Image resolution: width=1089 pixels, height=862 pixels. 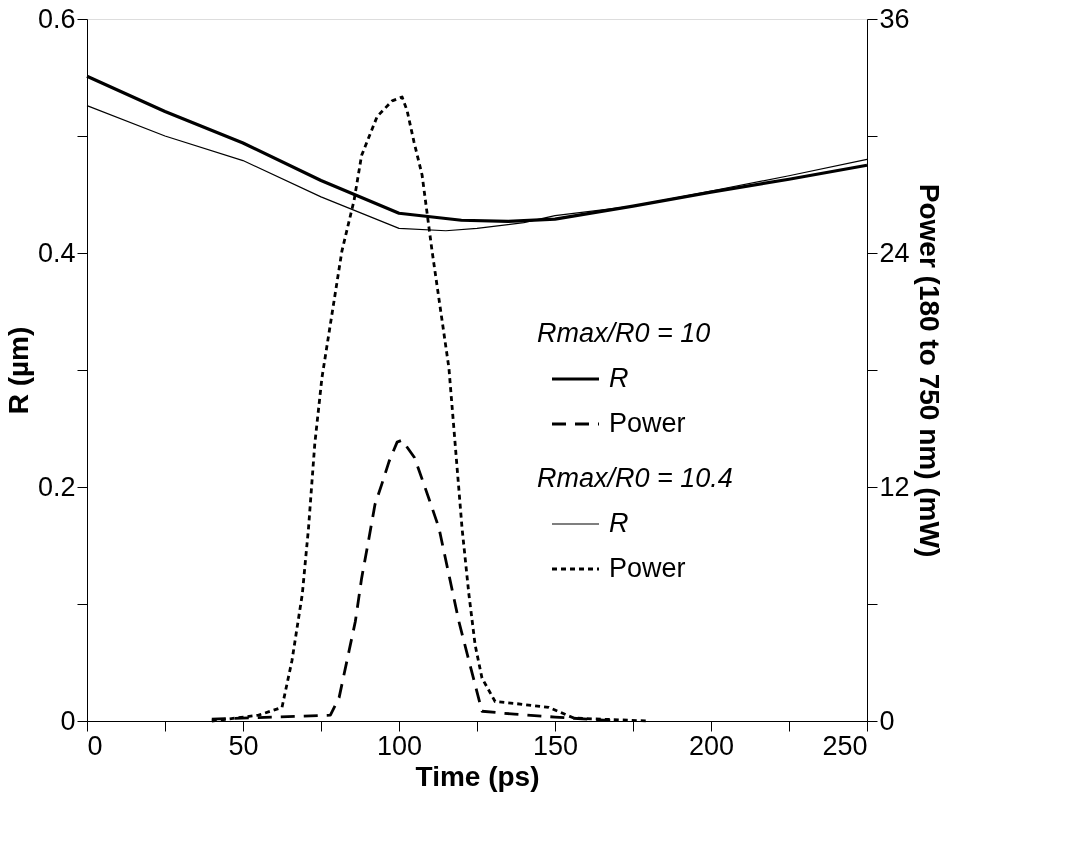 I want to click on y2-axis-title: Power (180 to 750 nm) (mW), so click(x=929, y=370).